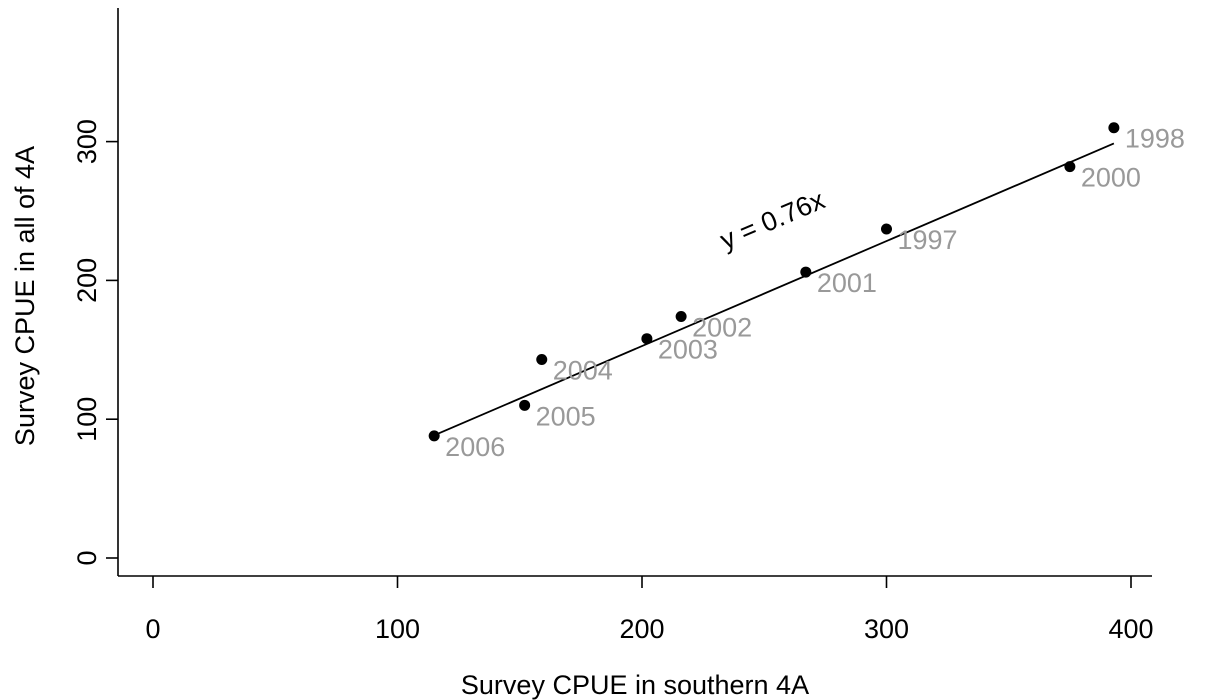  I want to click on y-tick-label: 100, so click(87, 419).